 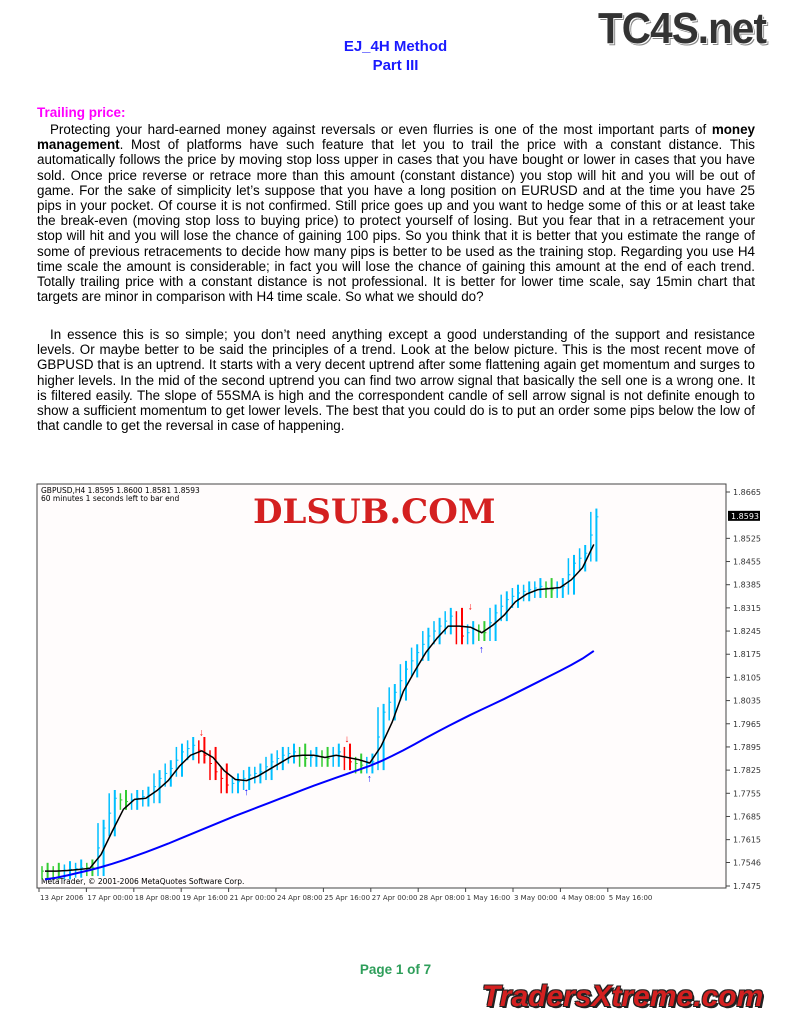 What do you see at coordinates (300, 898) in the screenshot?
I see `x-tick-label: 24 Apr 08:00` at bounding box center [300, 898].